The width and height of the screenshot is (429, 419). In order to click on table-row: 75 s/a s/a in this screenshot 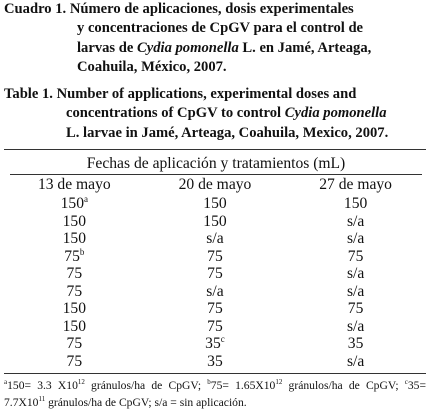, I will do `click(215, 292)`.